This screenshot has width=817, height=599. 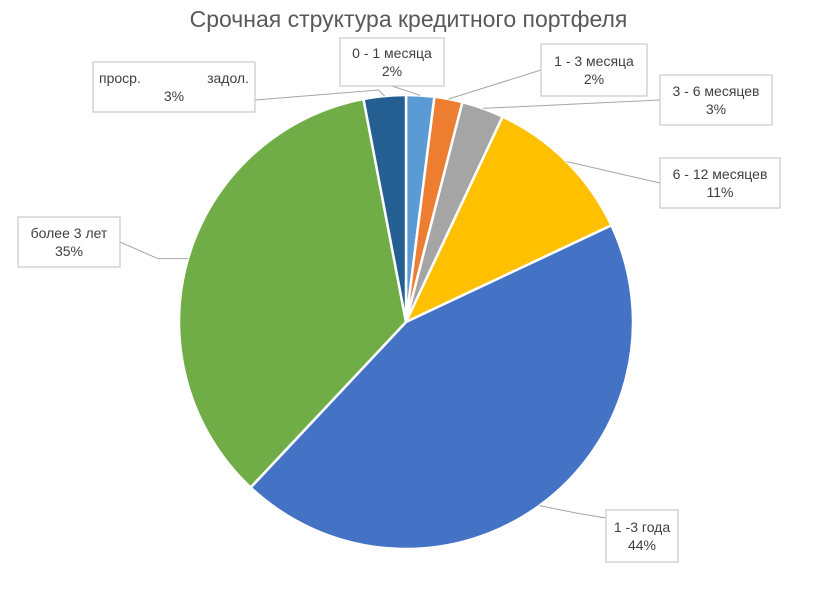 I want to click on data-label-name-2: 3 - 6 месяцев, so click(x=716, y=91).